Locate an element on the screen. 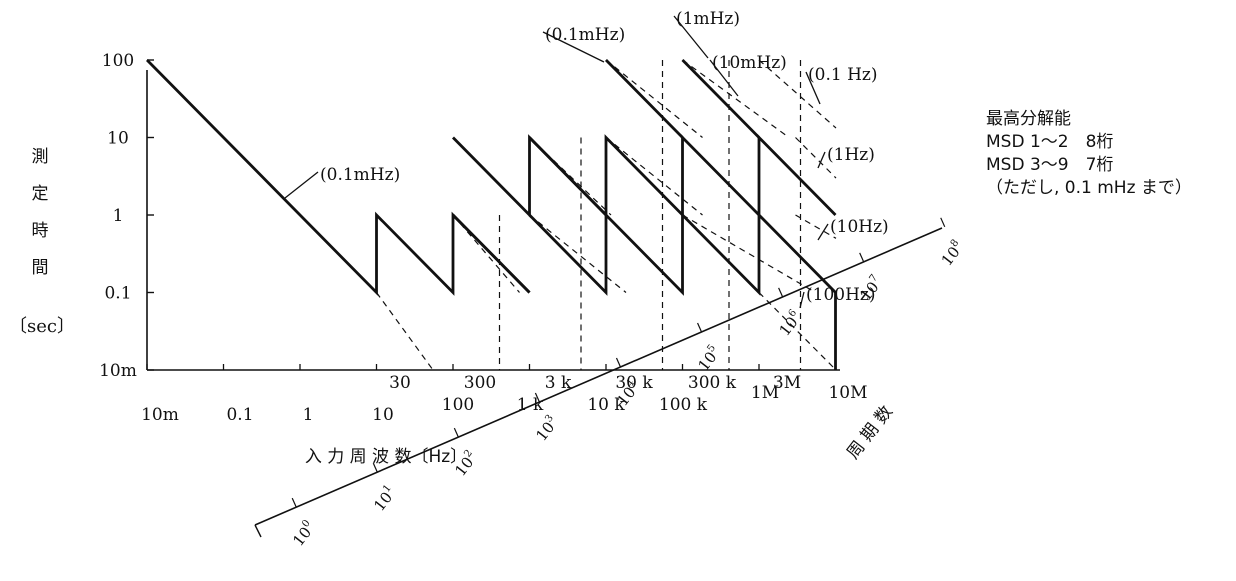  x-tick-label-lower: 100 is located at coordinates (458, 405).